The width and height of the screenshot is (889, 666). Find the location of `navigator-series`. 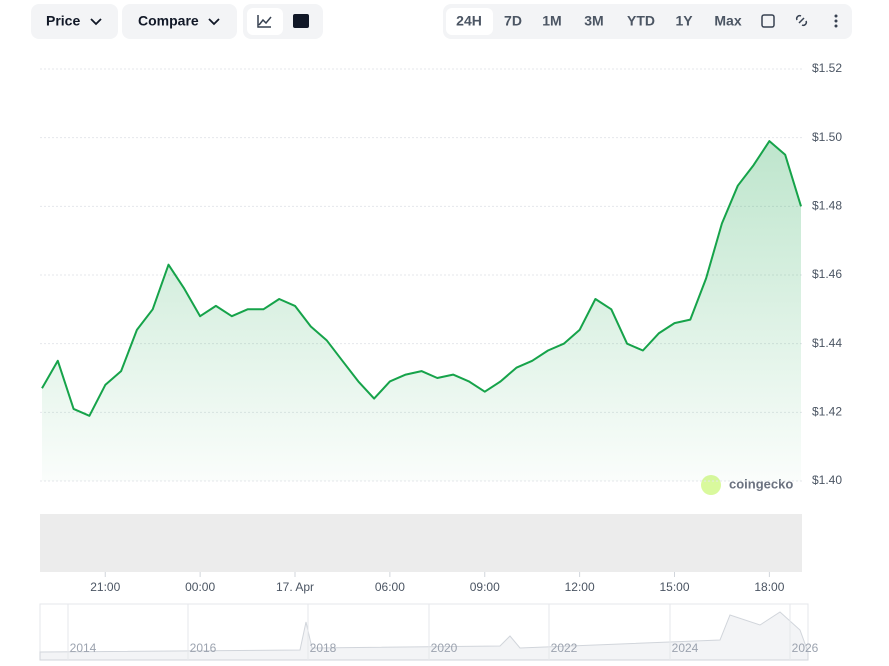

navigator-series is located at coordinates (424, 636).